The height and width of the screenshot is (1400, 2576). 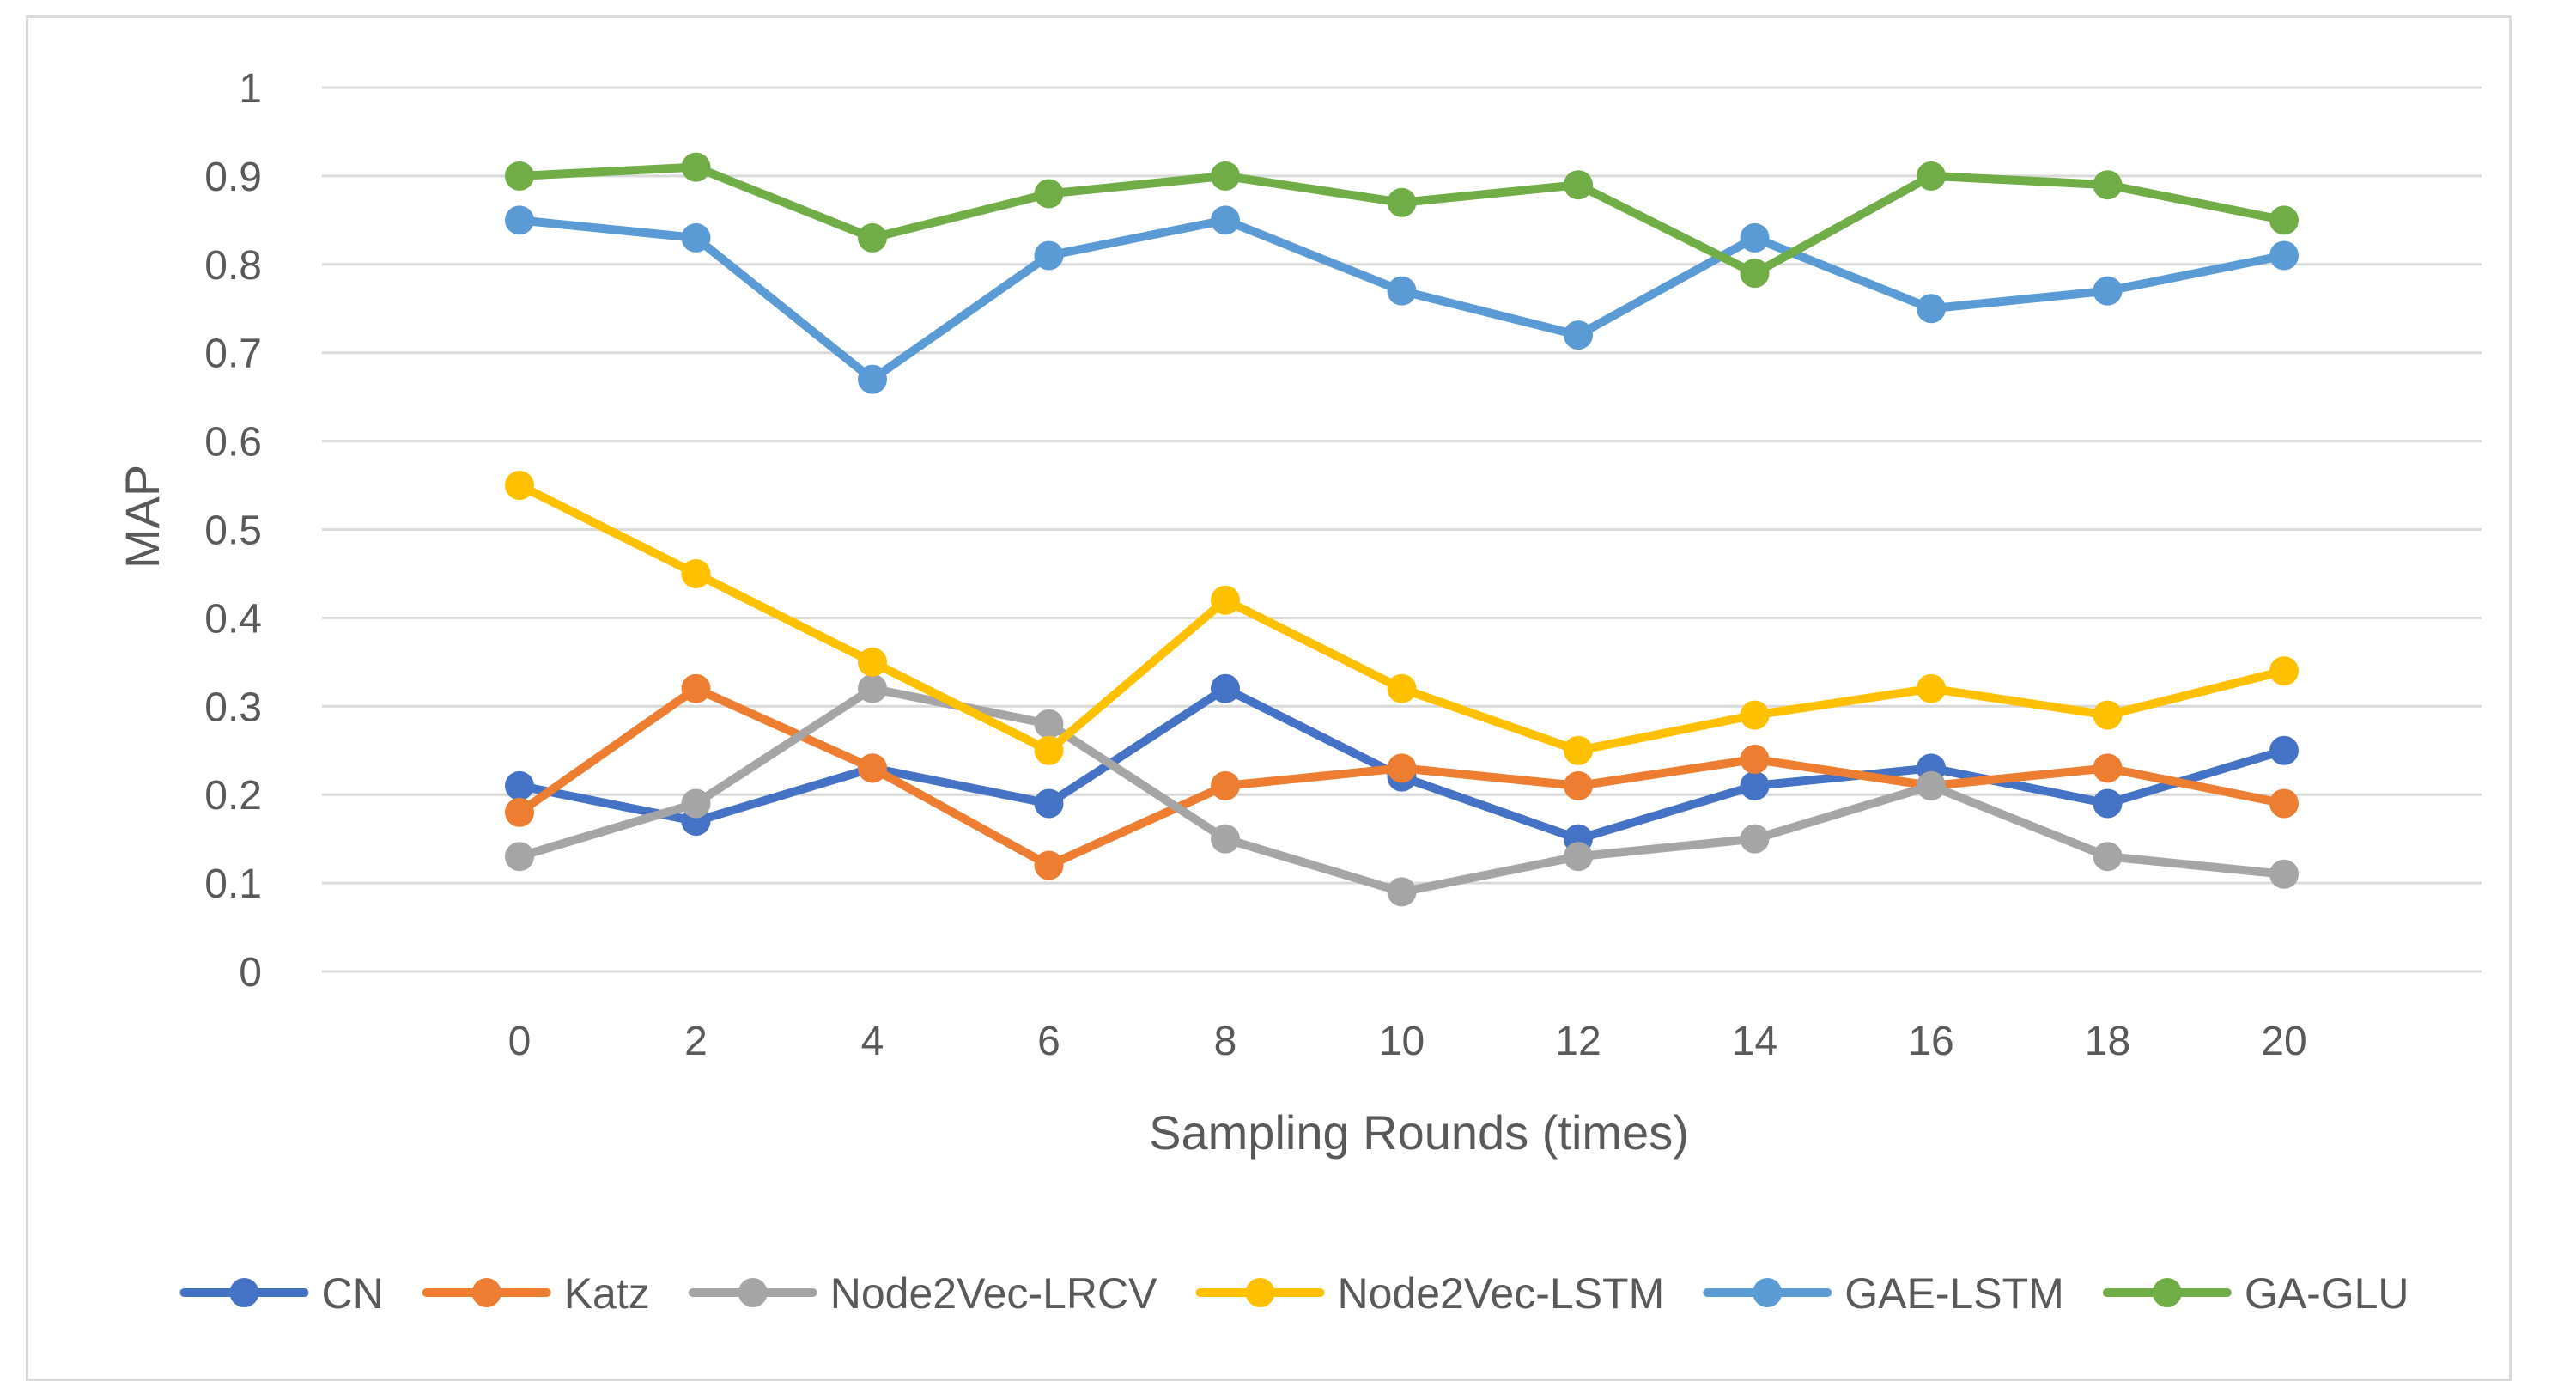 What do you see at coordinates (2107, 1042) in the screenshot?
I see `x-tick-label: 18` at bounding box center [2107, 1042].